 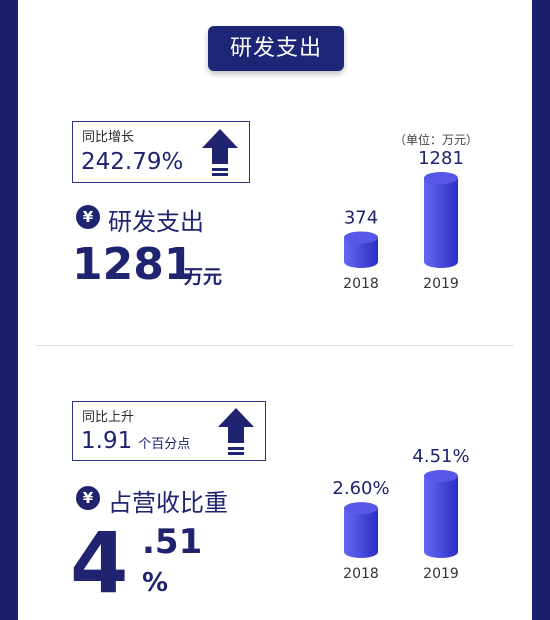 What do you see at coordinates (441, 158) in the screenshot?
I see `data-label-2019: 1281` at bounding box center [441, 158].